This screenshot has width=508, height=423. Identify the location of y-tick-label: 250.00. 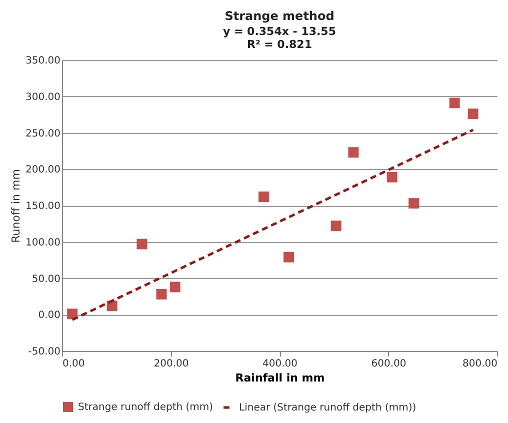
(43, 134).